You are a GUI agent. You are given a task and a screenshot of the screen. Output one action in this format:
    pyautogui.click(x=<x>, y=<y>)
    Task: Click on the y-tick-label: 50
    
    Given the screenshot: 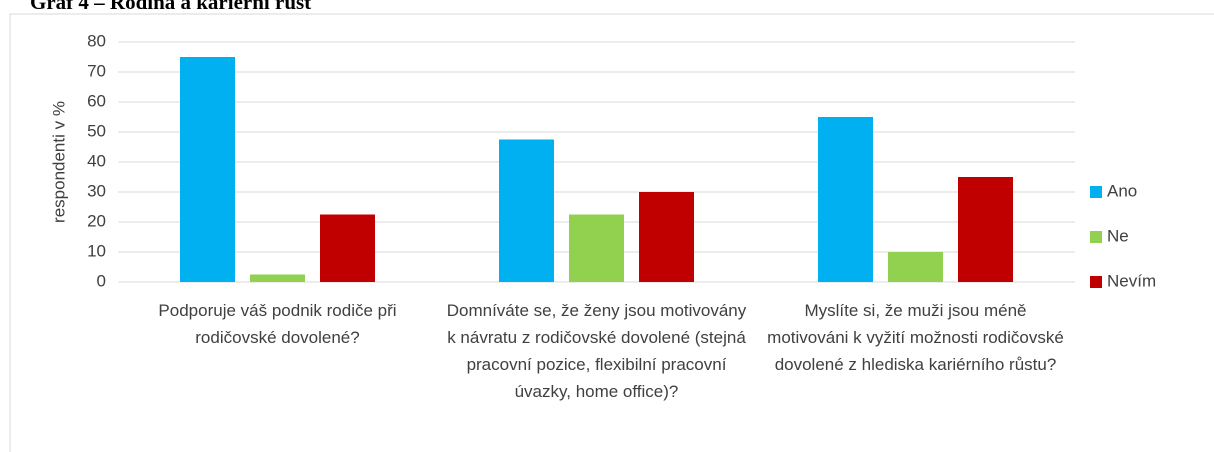 What is the action you would take?
    pyautogui.click(x=96, y=130)
    